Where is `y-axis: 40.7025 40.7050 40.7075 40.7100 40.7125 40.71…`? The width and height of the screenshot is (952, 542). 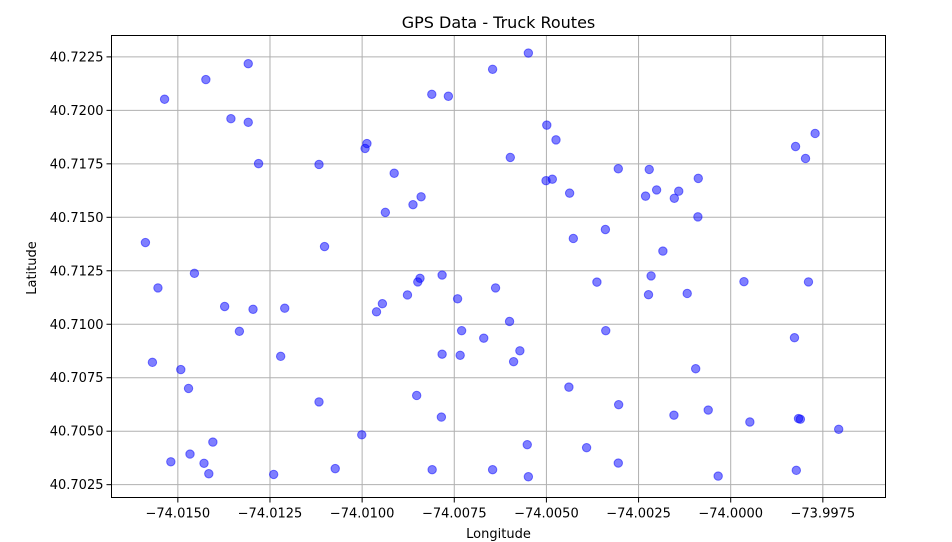 y-axis: 40.7025 40.7050 40.7075 40.7100 40.7125 40.71… is located at coordinates (81, 271).